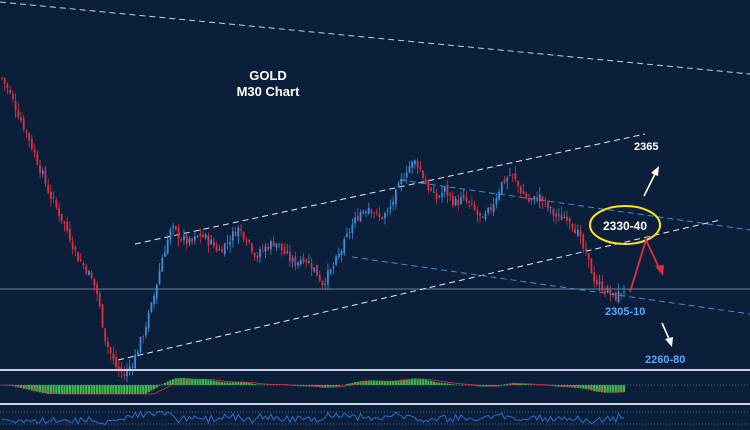 This screenshot has height=430, width=750. Describe the element at coordinates (646, 147) in the screenshot. I see `upper-target-label: 2365` at that location.